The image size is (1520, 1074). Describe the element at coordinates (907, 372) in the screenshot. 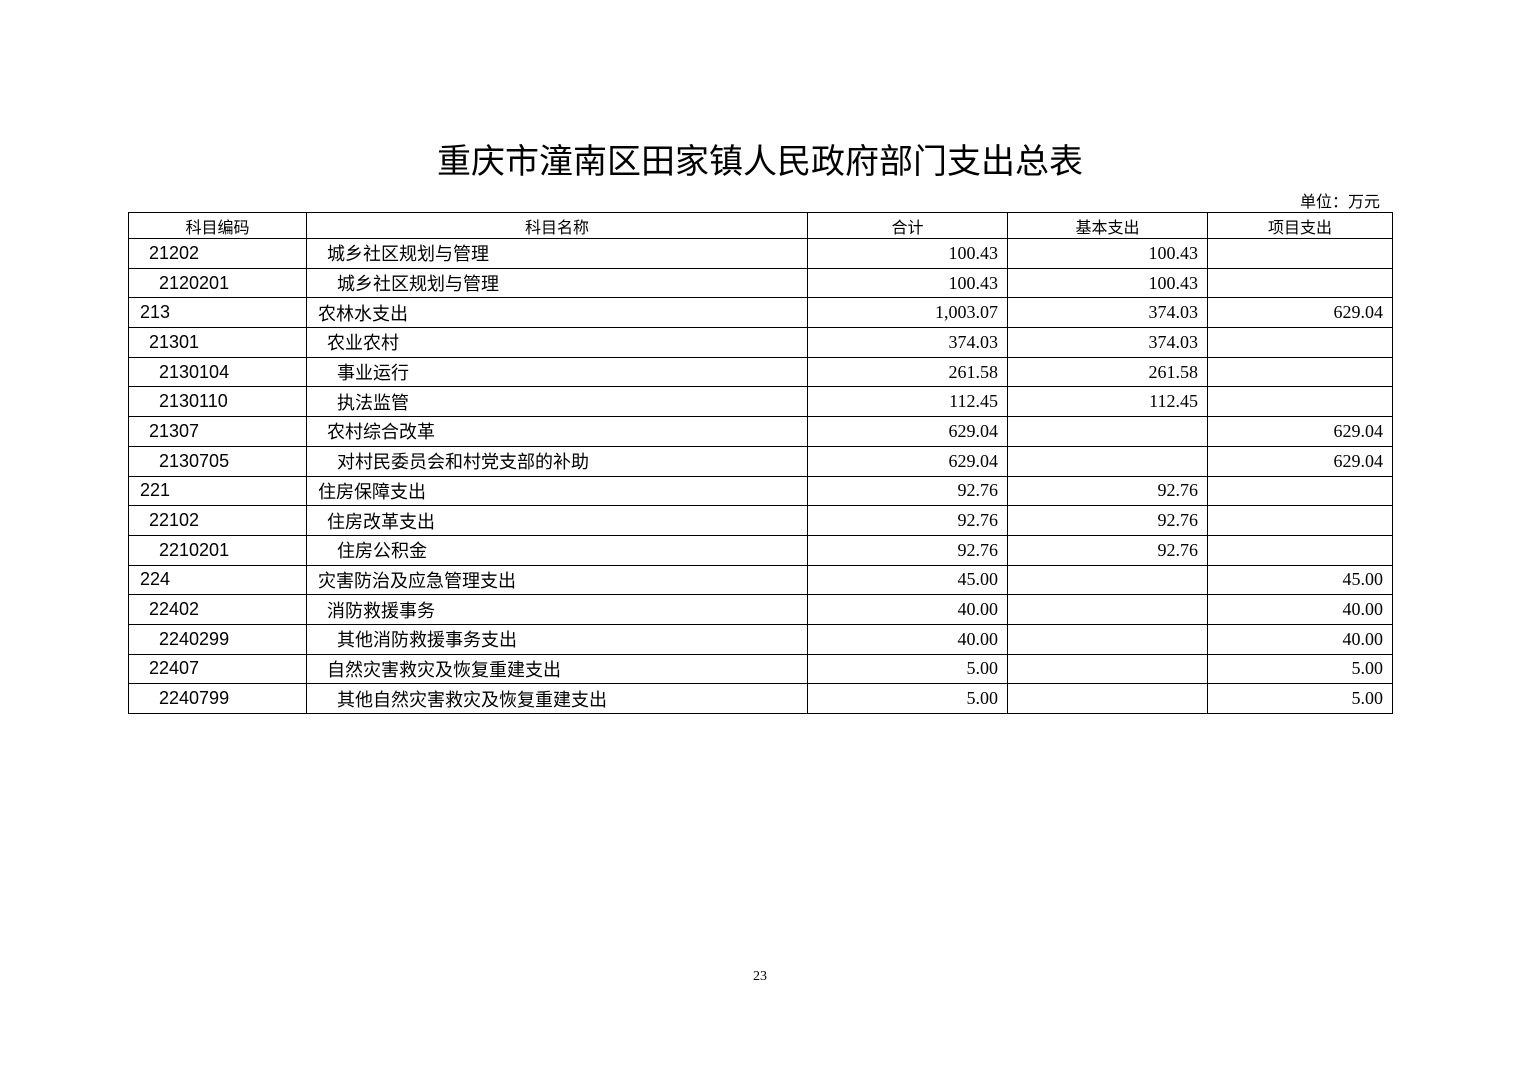

I see `total-cell: 261.58` at that location.